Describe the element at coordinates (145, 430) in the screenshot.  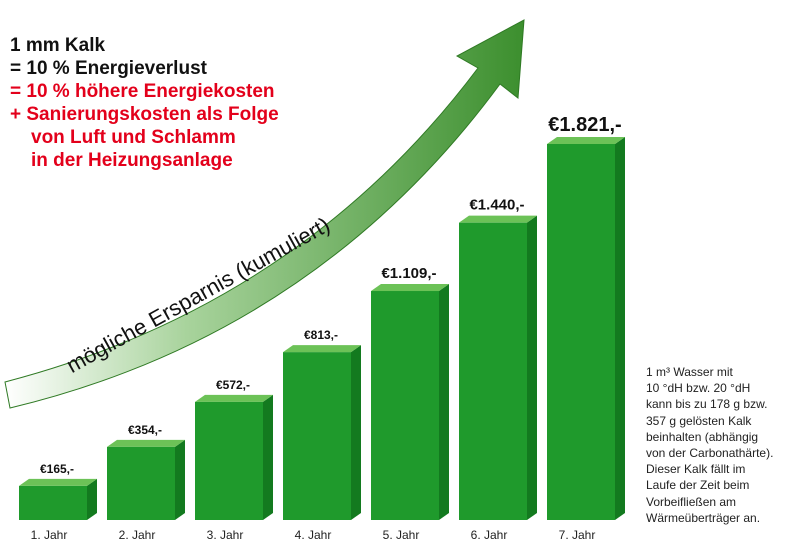
I see `bar-value-label: €354,-` at that location.